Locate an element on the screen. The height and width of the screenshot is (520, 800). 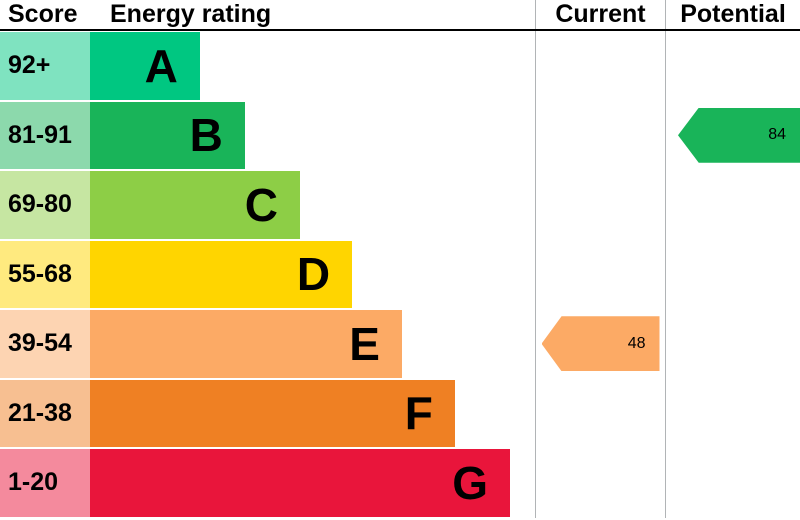
rating-letter: D is located at coordinates (313, 274).